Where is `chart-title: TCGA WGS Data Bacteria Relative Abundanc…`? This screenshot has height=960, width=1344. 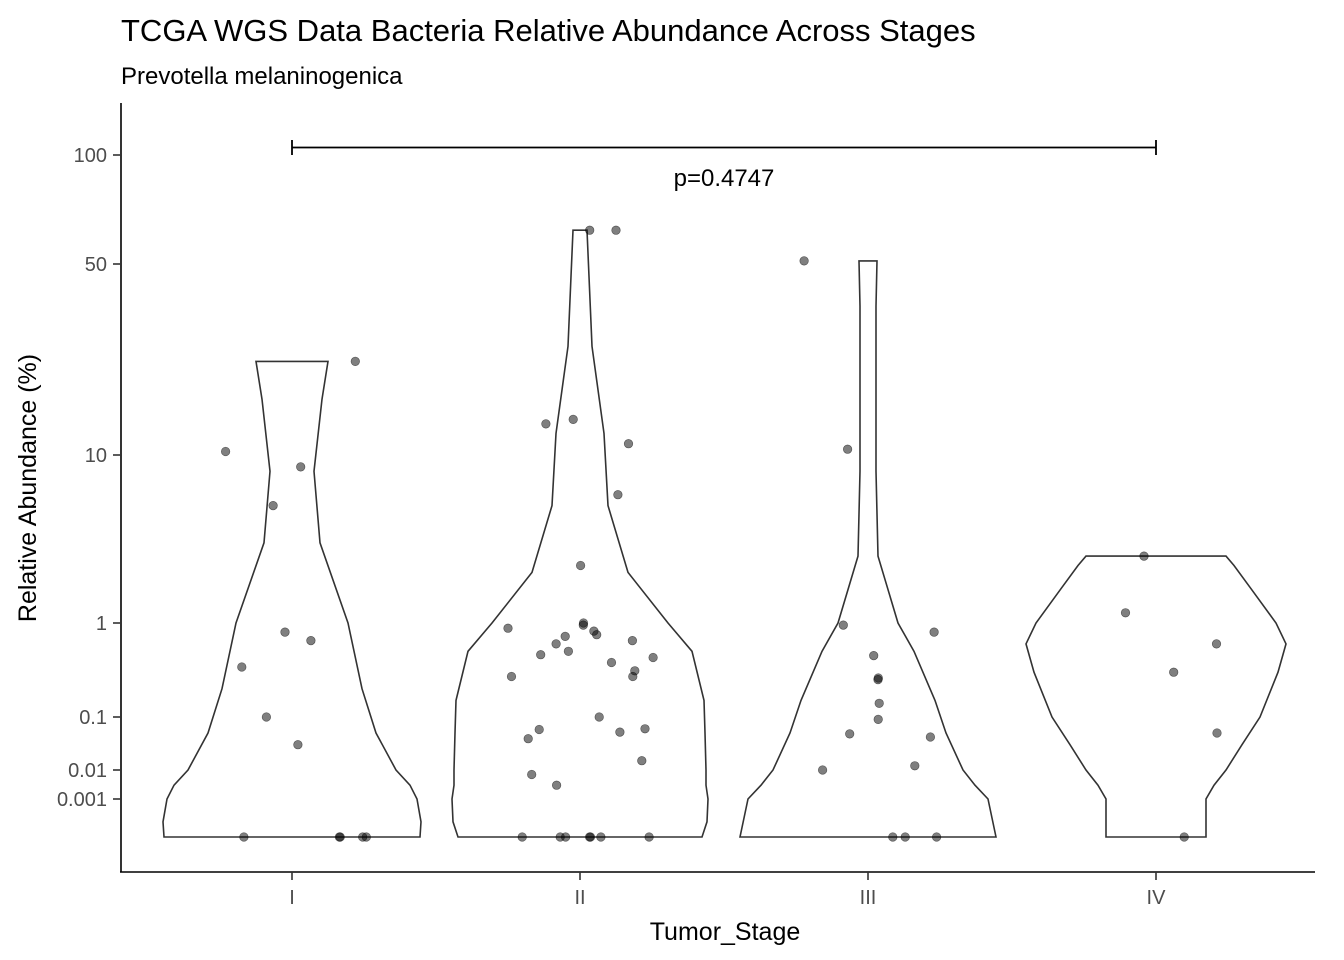 chart-title: TCGA WGS Data Bacteria Relative Abundanc… is located at coordinates (548, 30).